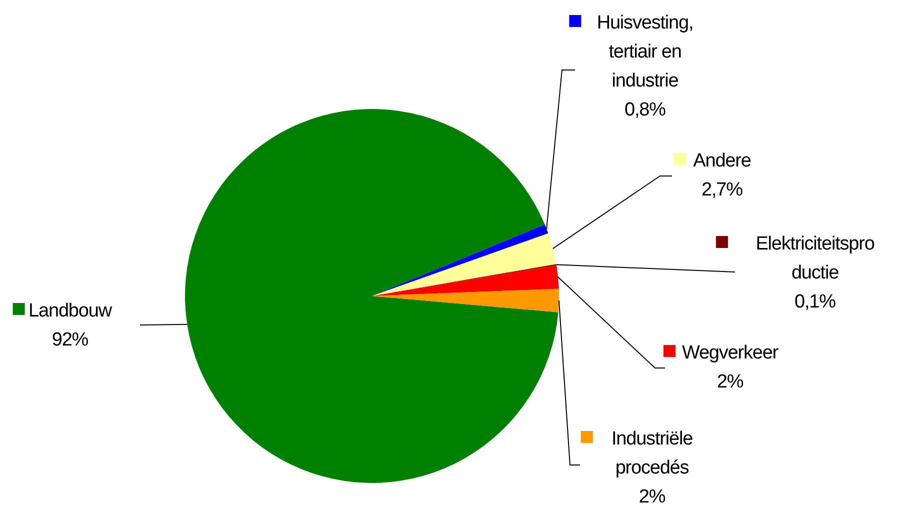 This screenshot has height=506, width=911. Describe the element at coordinates (70, 311) in the screenshot. I see `legend-label: Landbouw` at that location.